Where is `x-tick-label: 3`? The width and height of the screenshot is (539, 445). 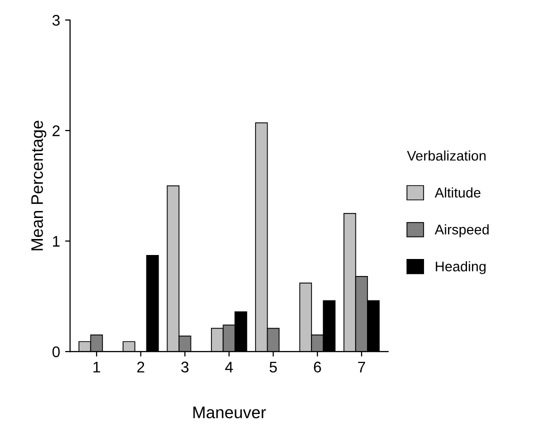
x-tick-label: 3 is located at coordinates (184, 367).